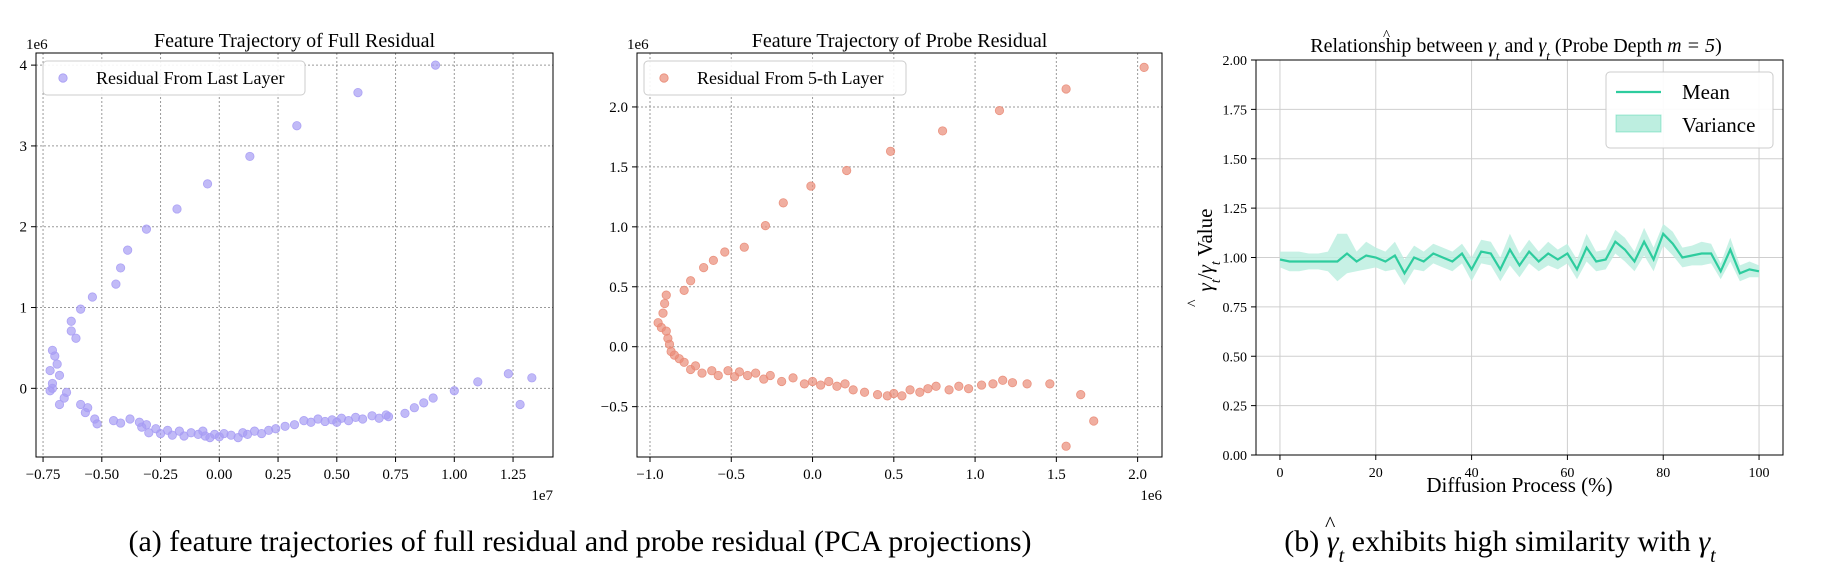  I want to click on y-tick-label: 1.00, so click(1235, 259).